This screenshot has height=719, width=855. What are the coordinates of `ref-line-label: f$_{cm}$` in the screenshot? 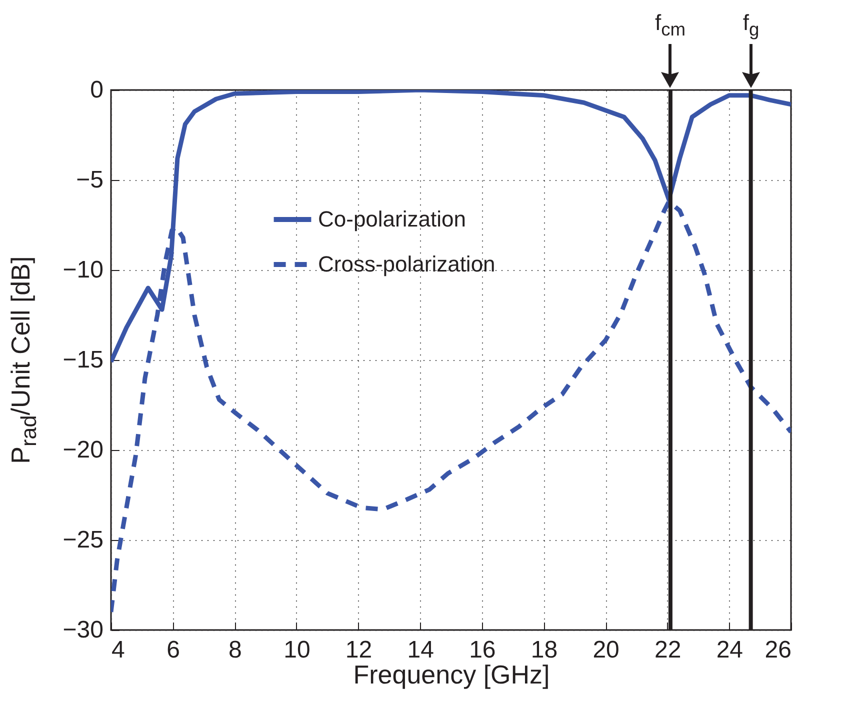 It's located at (670, 25).